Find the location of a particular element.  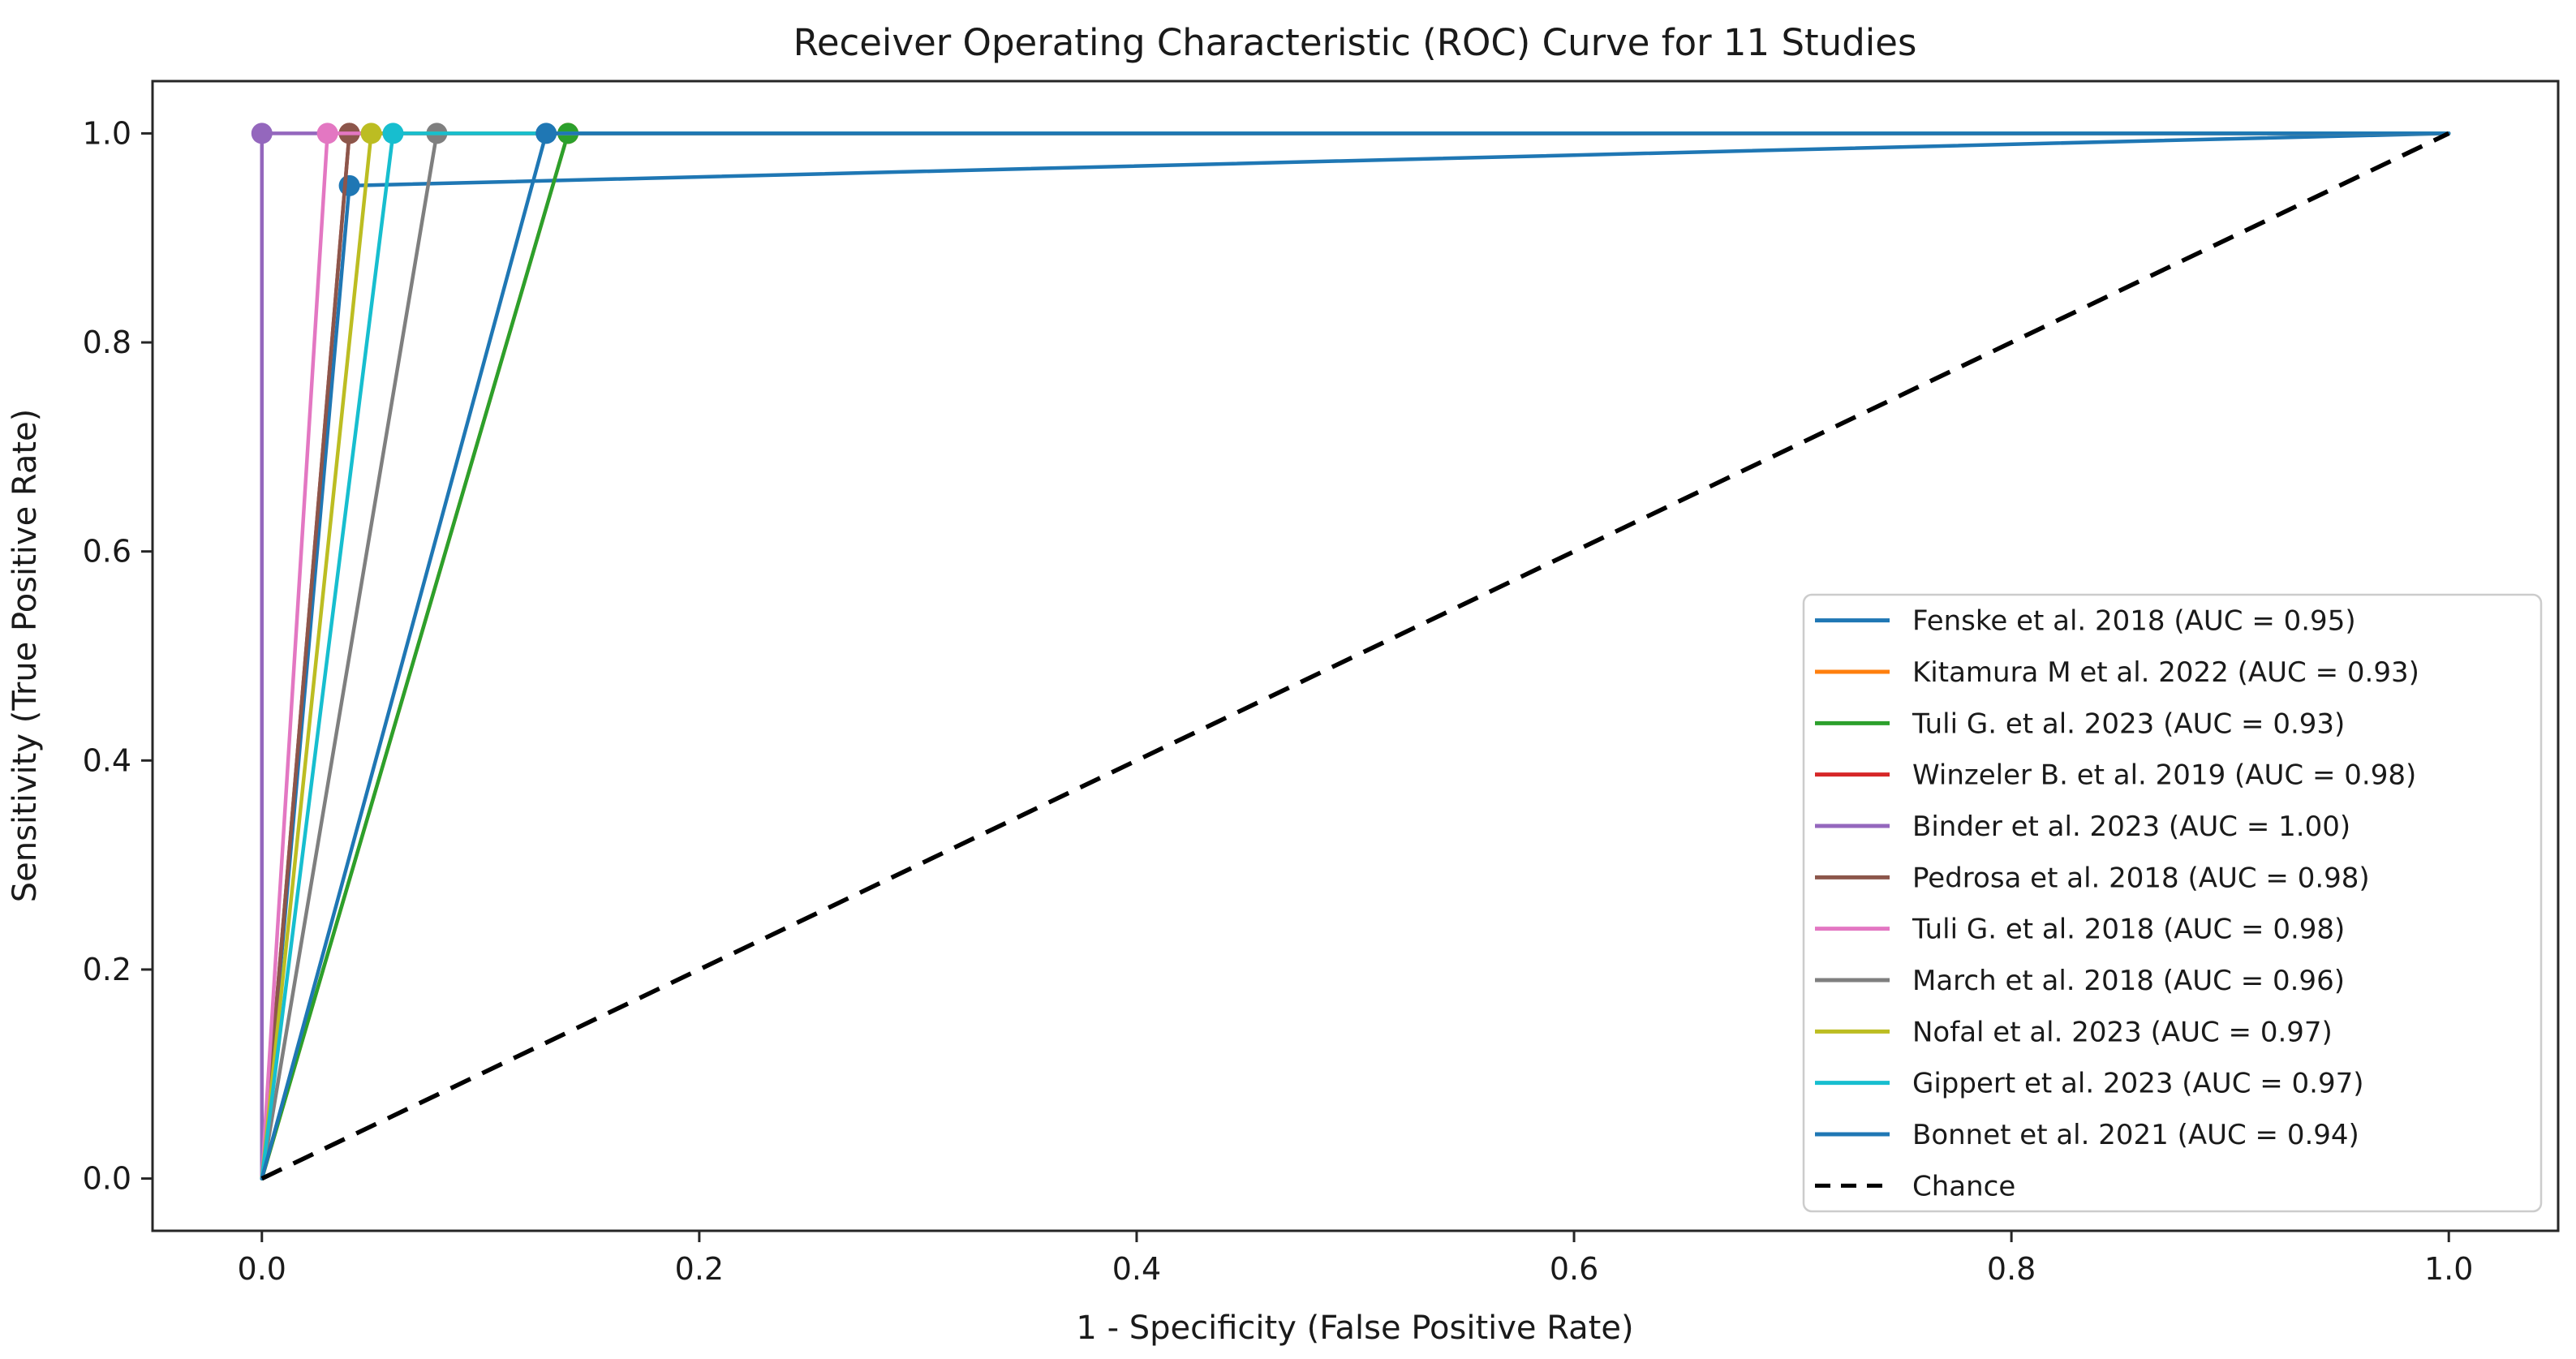

legend-item: Pedrosa et al. 2018 (AUC = 0.98) is located at coordinates (2092, 878).